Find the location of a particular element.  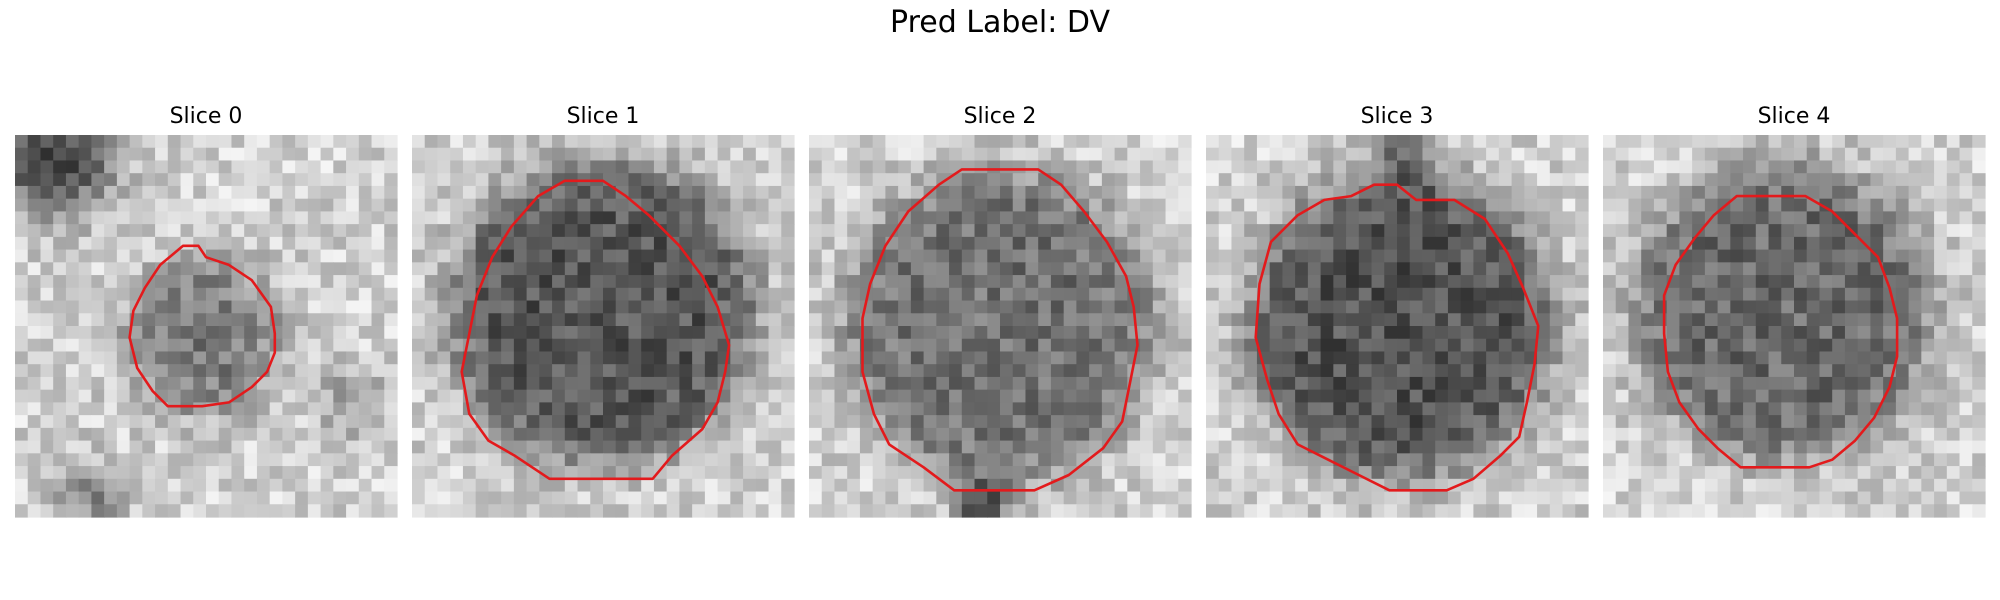

figure-title: Pred Label: DV is located at coordinates (1000, 22).